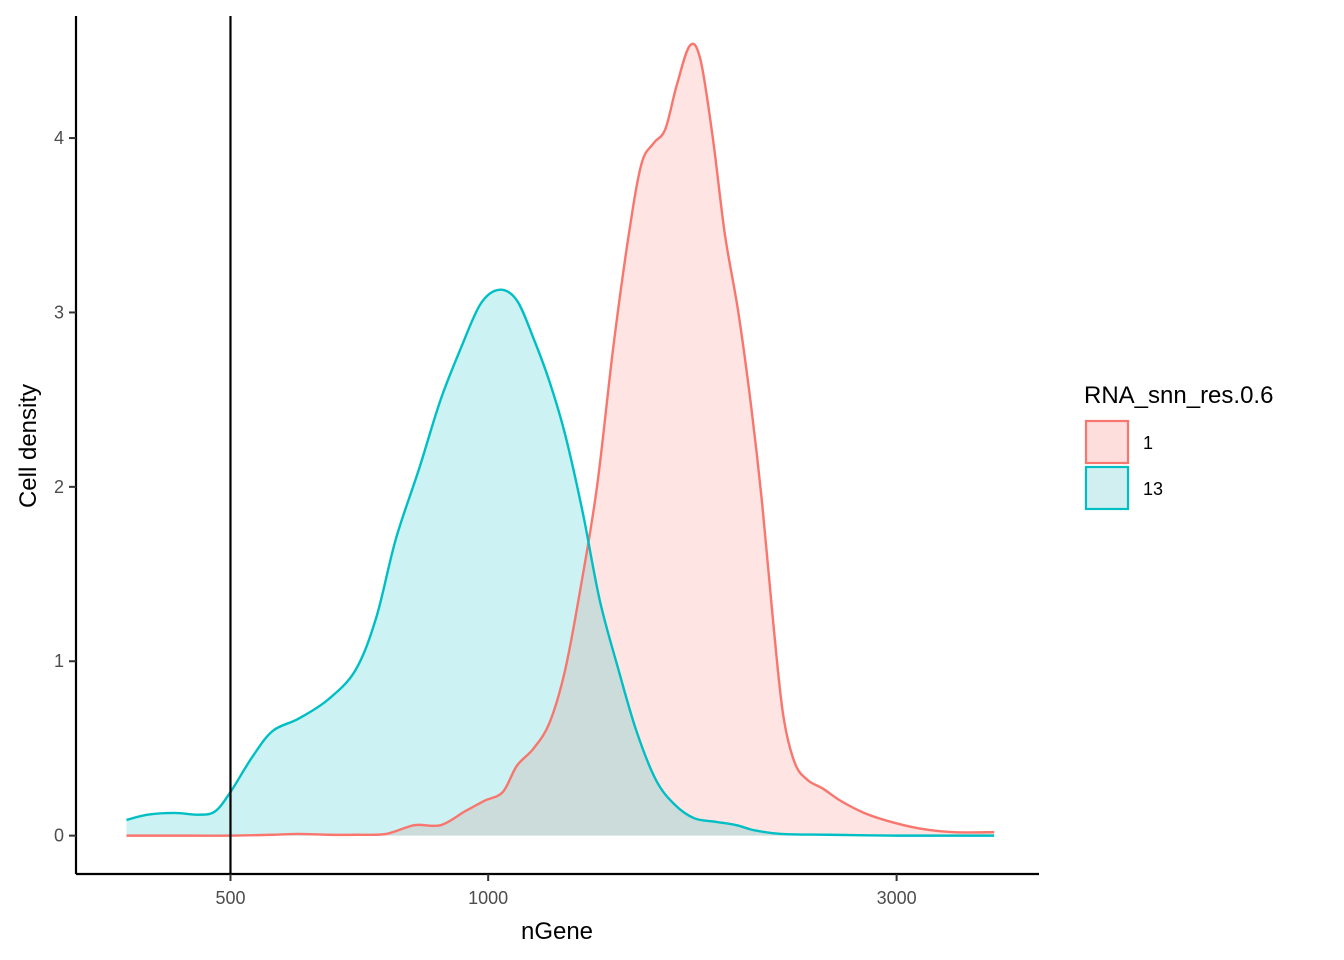 The image size is (1344, 960). Describe the element at coordinates (1178, 446) in the screenshot. I see `legend: RNA_snn_res.0.6 1 13` at that location.